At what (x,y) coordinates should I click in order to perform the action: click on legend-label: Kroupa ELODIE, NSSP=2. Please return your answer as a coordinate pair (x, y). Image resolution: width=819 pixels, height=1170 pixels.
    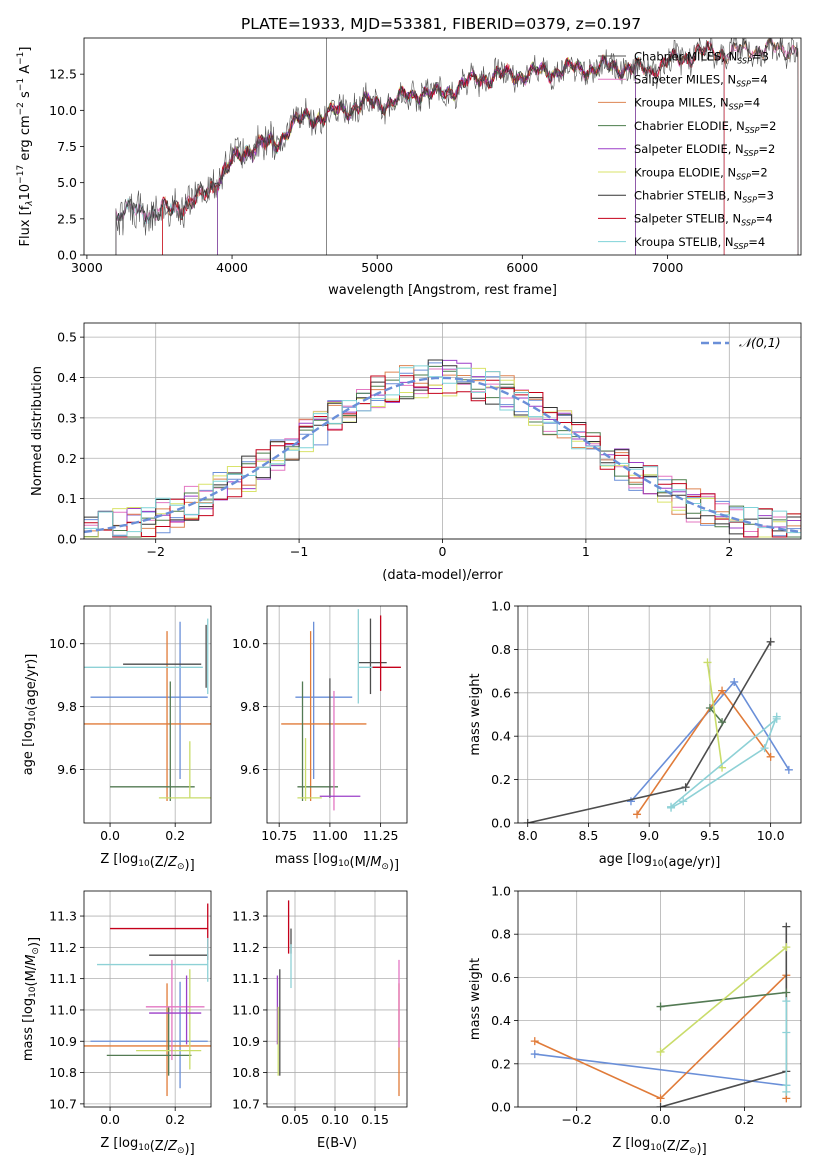
    Looking at the image, I should click on (701, 173).